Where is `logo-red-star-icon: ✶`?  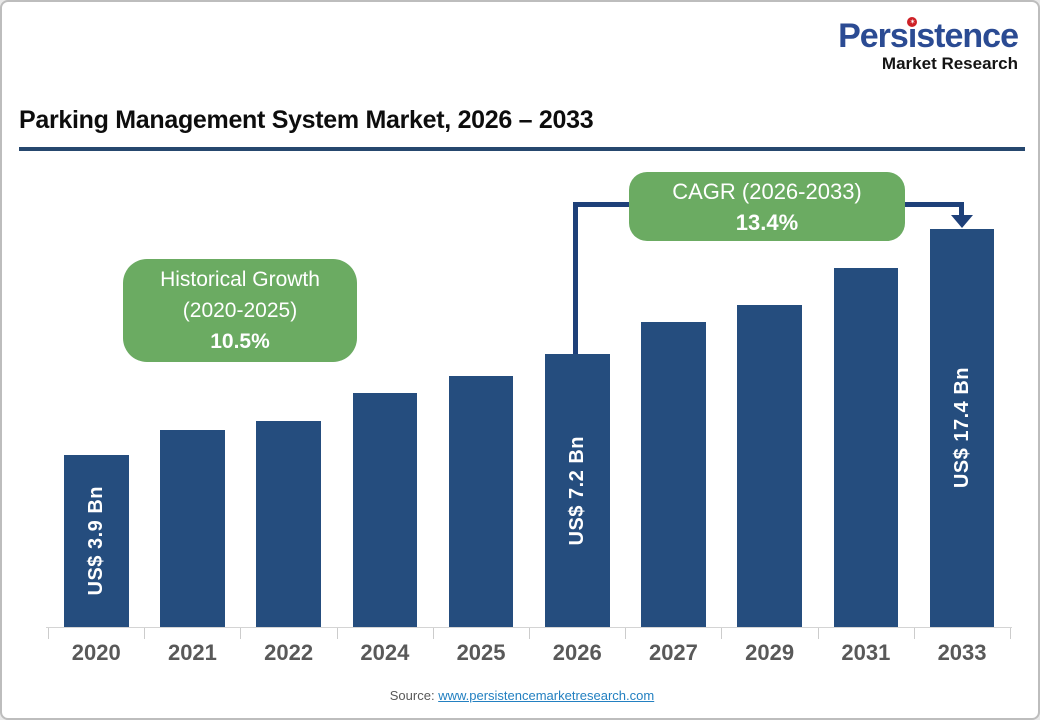 logo-red-star-icon: ✶ is located at coordinates (912, 22).